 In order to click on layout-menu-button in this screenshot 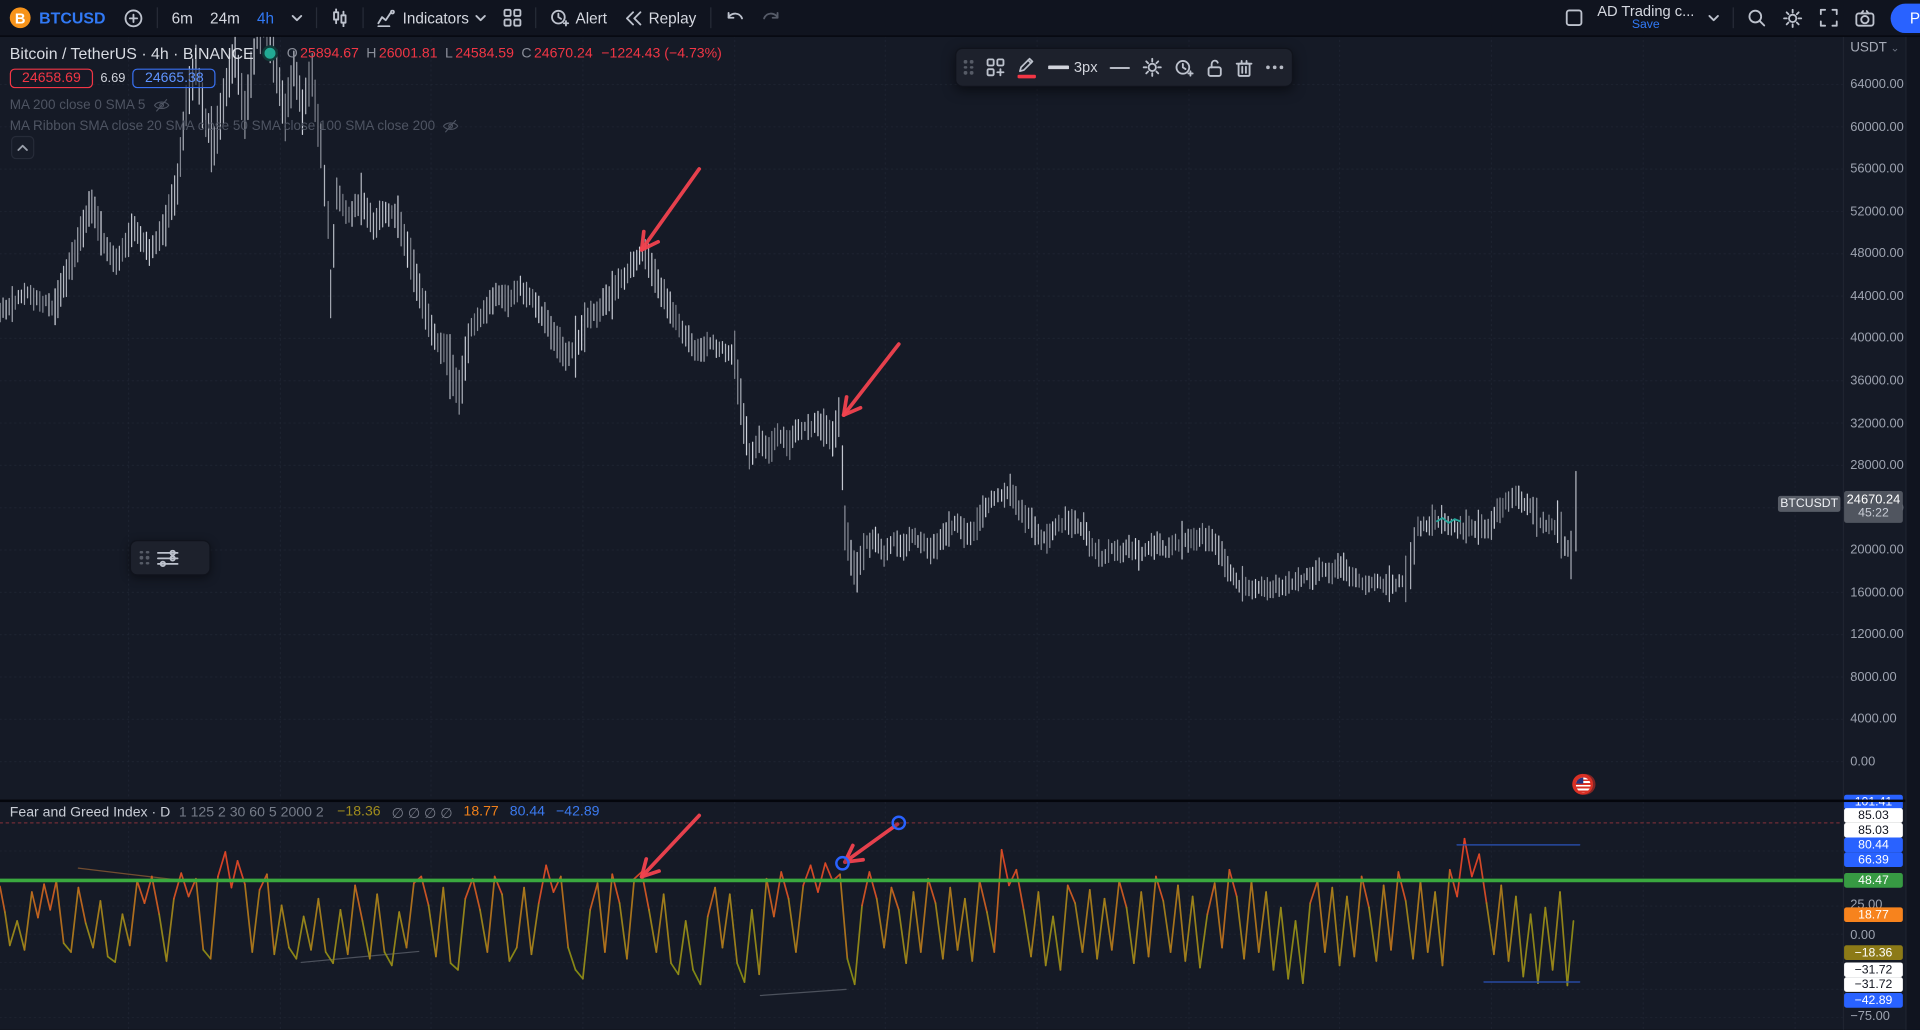, I will do `click(1713, 18)`.